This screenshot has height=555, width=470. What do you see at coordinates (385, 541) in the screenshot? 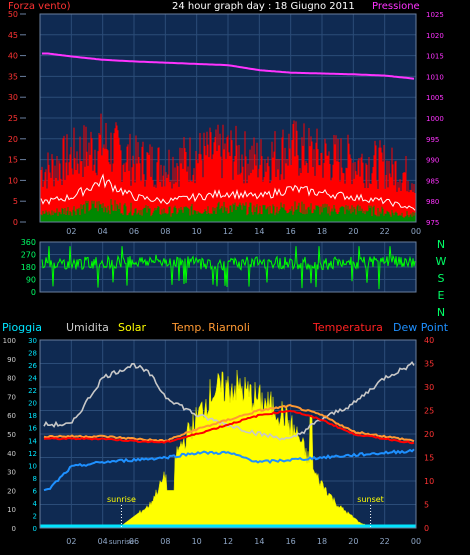
I see `x-tick-label: 22` at bounding box center [385, 541].